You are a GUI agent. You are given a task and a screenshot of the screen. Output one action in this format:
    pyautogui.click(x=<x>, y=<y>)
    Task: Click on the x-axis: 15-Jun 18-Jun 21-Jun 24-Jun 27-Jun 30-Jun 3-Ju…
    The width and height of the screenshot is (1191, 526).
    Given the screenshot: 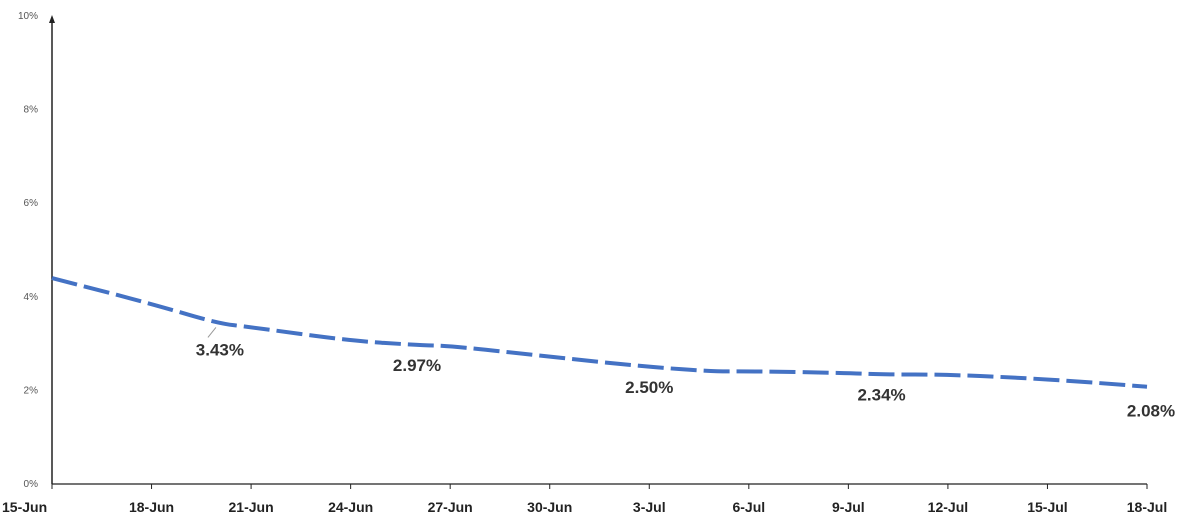 What is the action you would take?
    pyautogui.click(x=584, y=499)
    